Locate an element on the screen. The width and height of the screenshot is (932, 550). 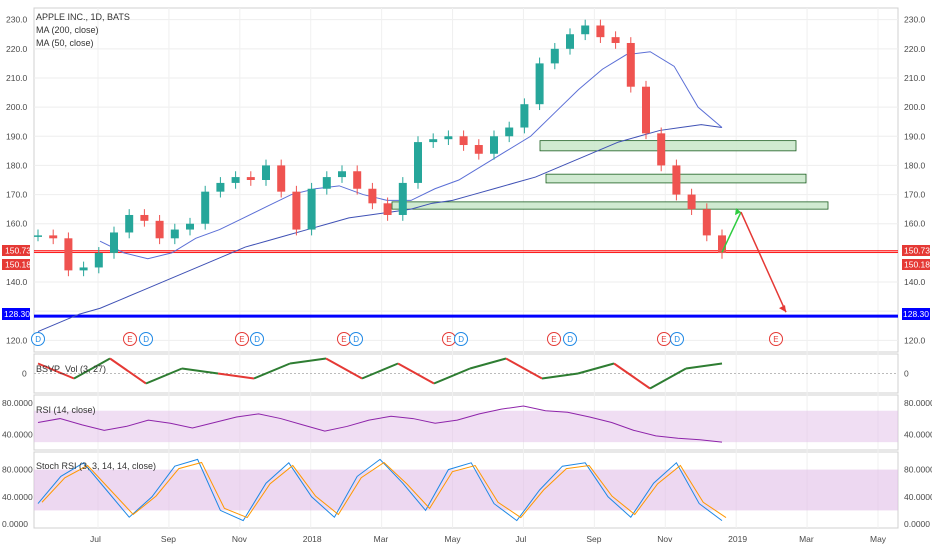
y-tick-left-4: 160.0 is located at coordinates (17, 224).